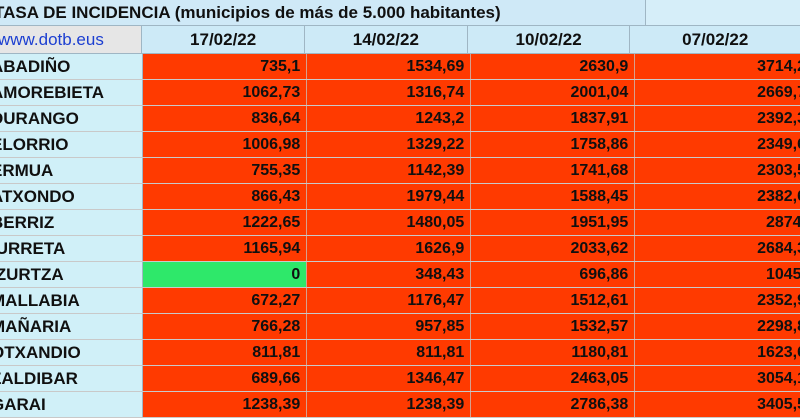  What do you see at coordinates (389, 378) in the screenshot?
I see `incidence-value-cell: 1346,47` at bounding box center [389, 378].